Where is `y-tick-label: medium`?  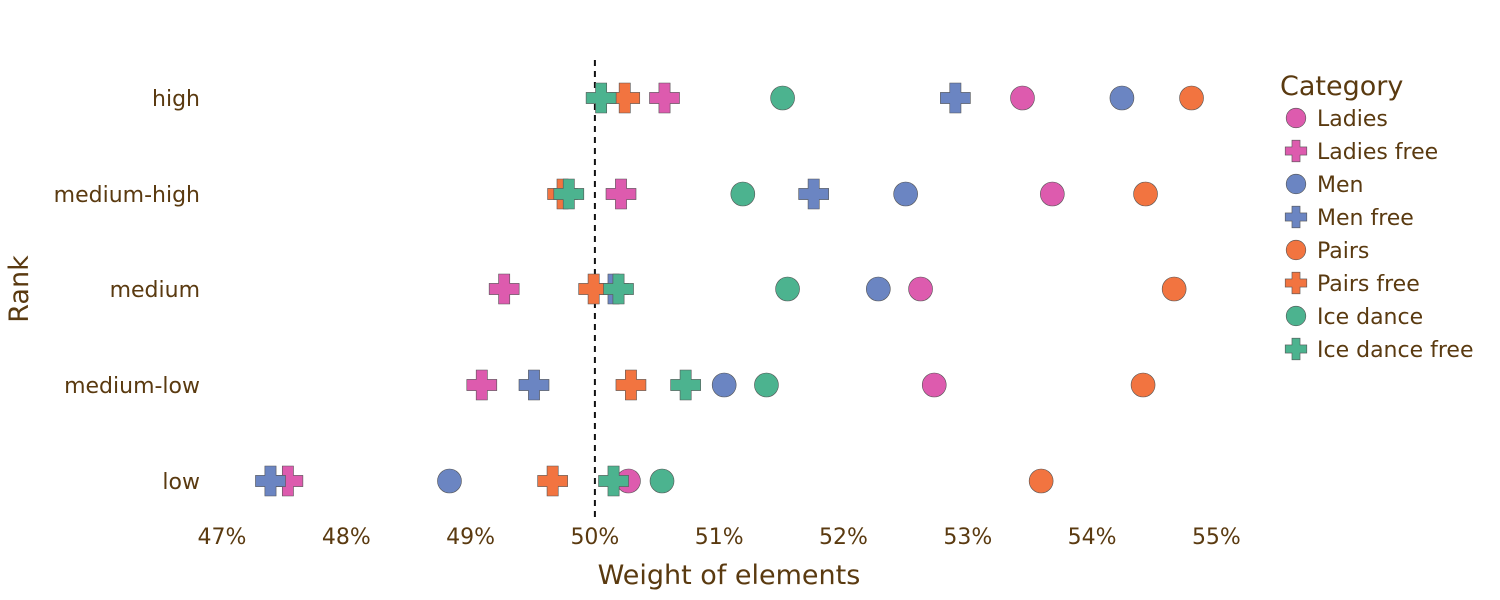 y-tick-label: medium is located at coordinates (155, 290).